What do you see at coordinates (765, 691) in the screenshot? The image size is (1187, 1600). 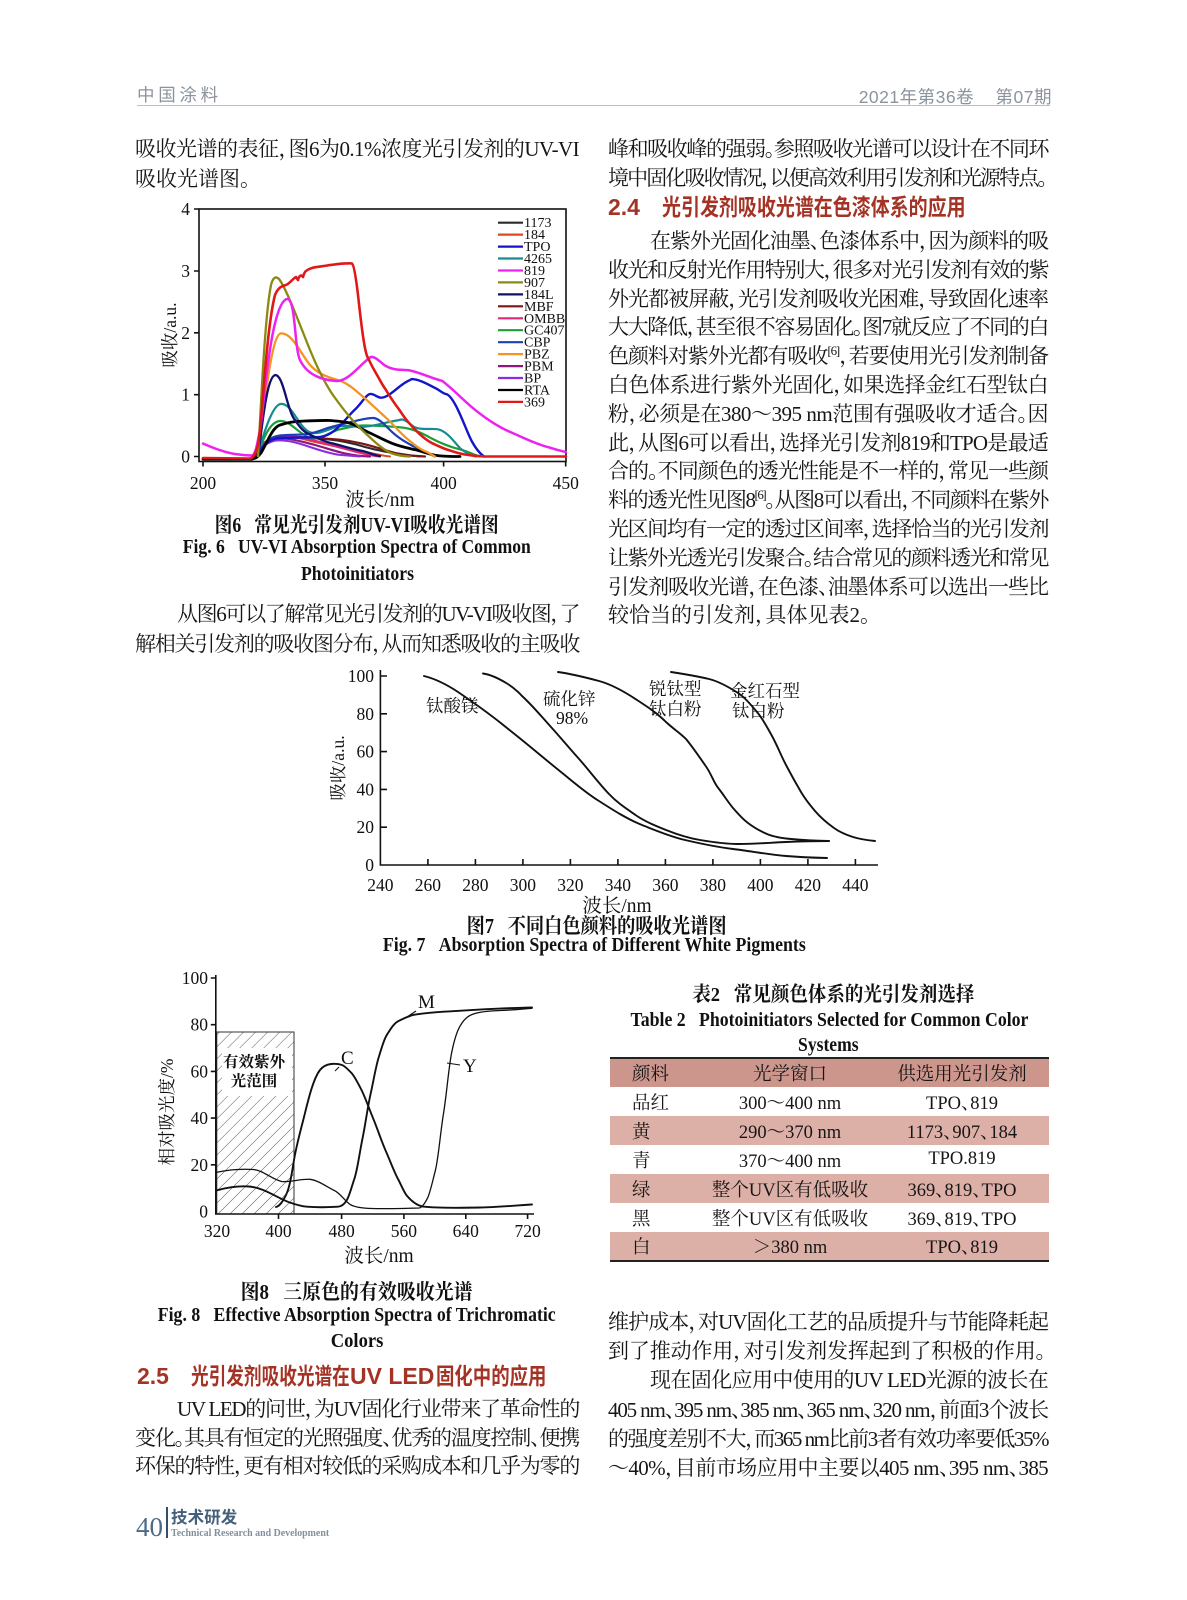 I see `svg-text: 金红石型` at bounding box center [765, 691].